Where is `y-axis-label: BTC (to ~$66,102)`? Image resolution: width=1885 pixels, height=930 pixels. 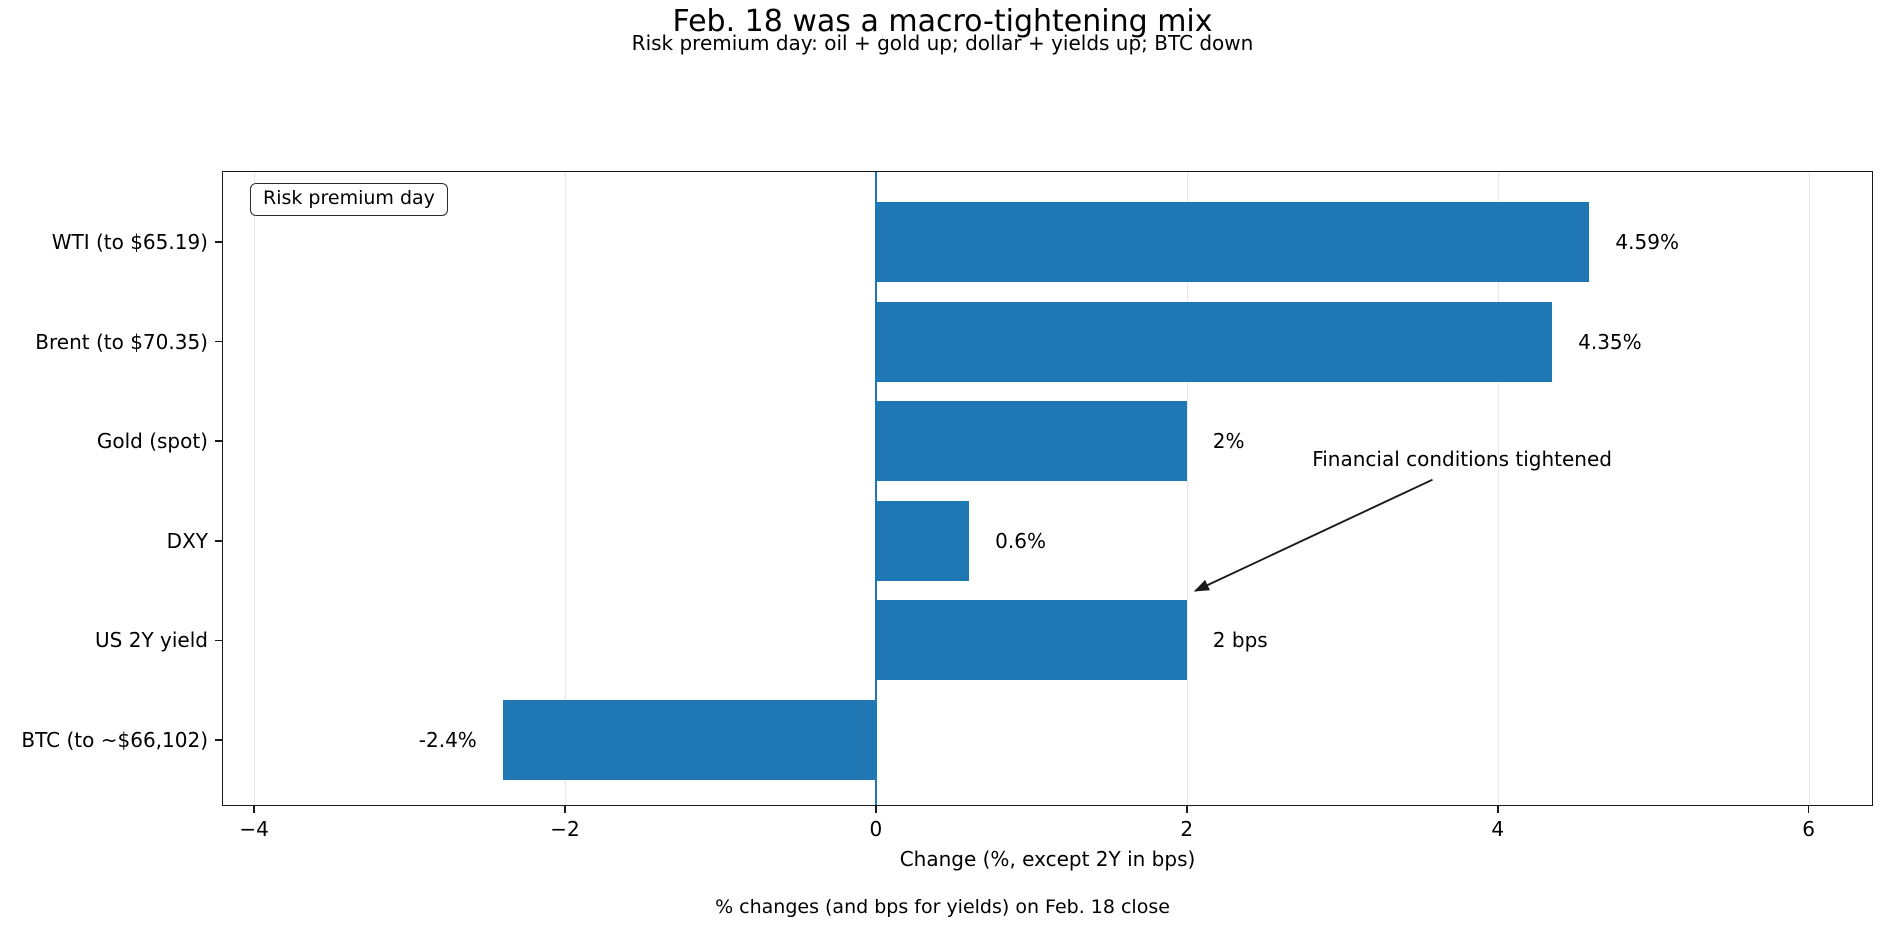 y-axis-label: BTC (to ~$66,102) is located at coordinates (114, 740).